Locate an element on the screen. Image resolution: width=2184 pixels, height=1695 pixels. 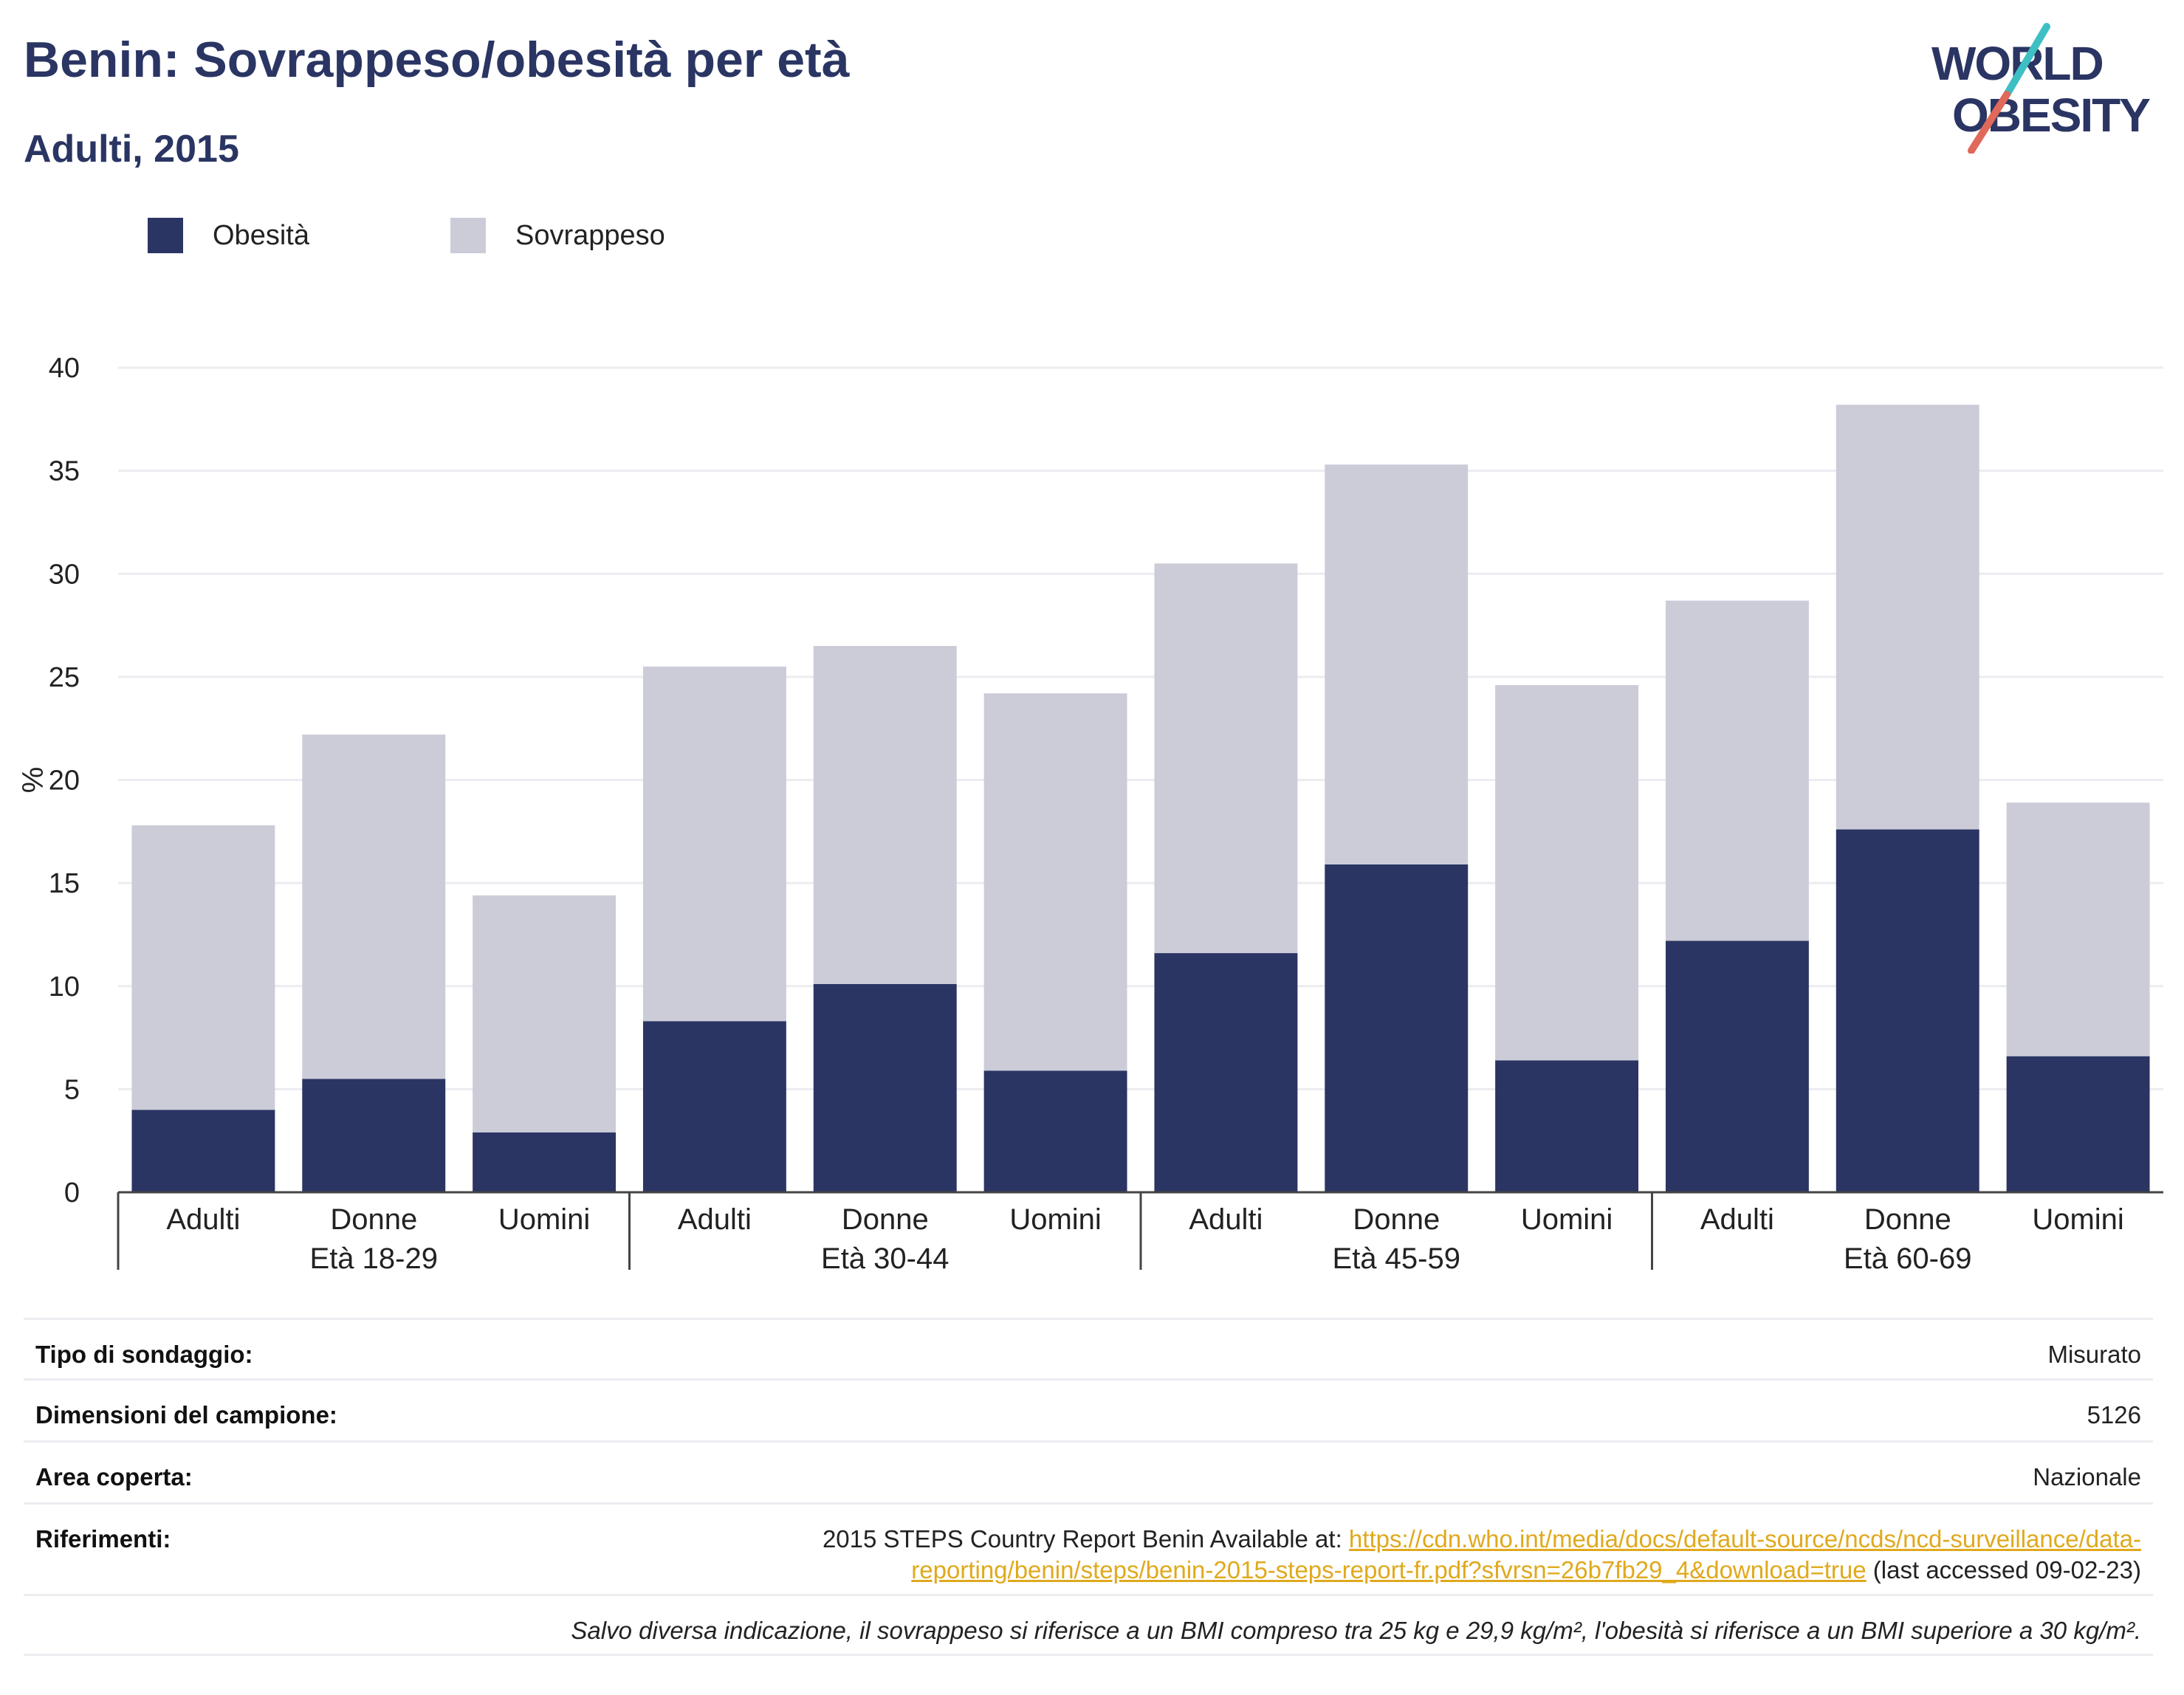
group-label-2: Età 45-59 is located at coordinates (1397, 1258).